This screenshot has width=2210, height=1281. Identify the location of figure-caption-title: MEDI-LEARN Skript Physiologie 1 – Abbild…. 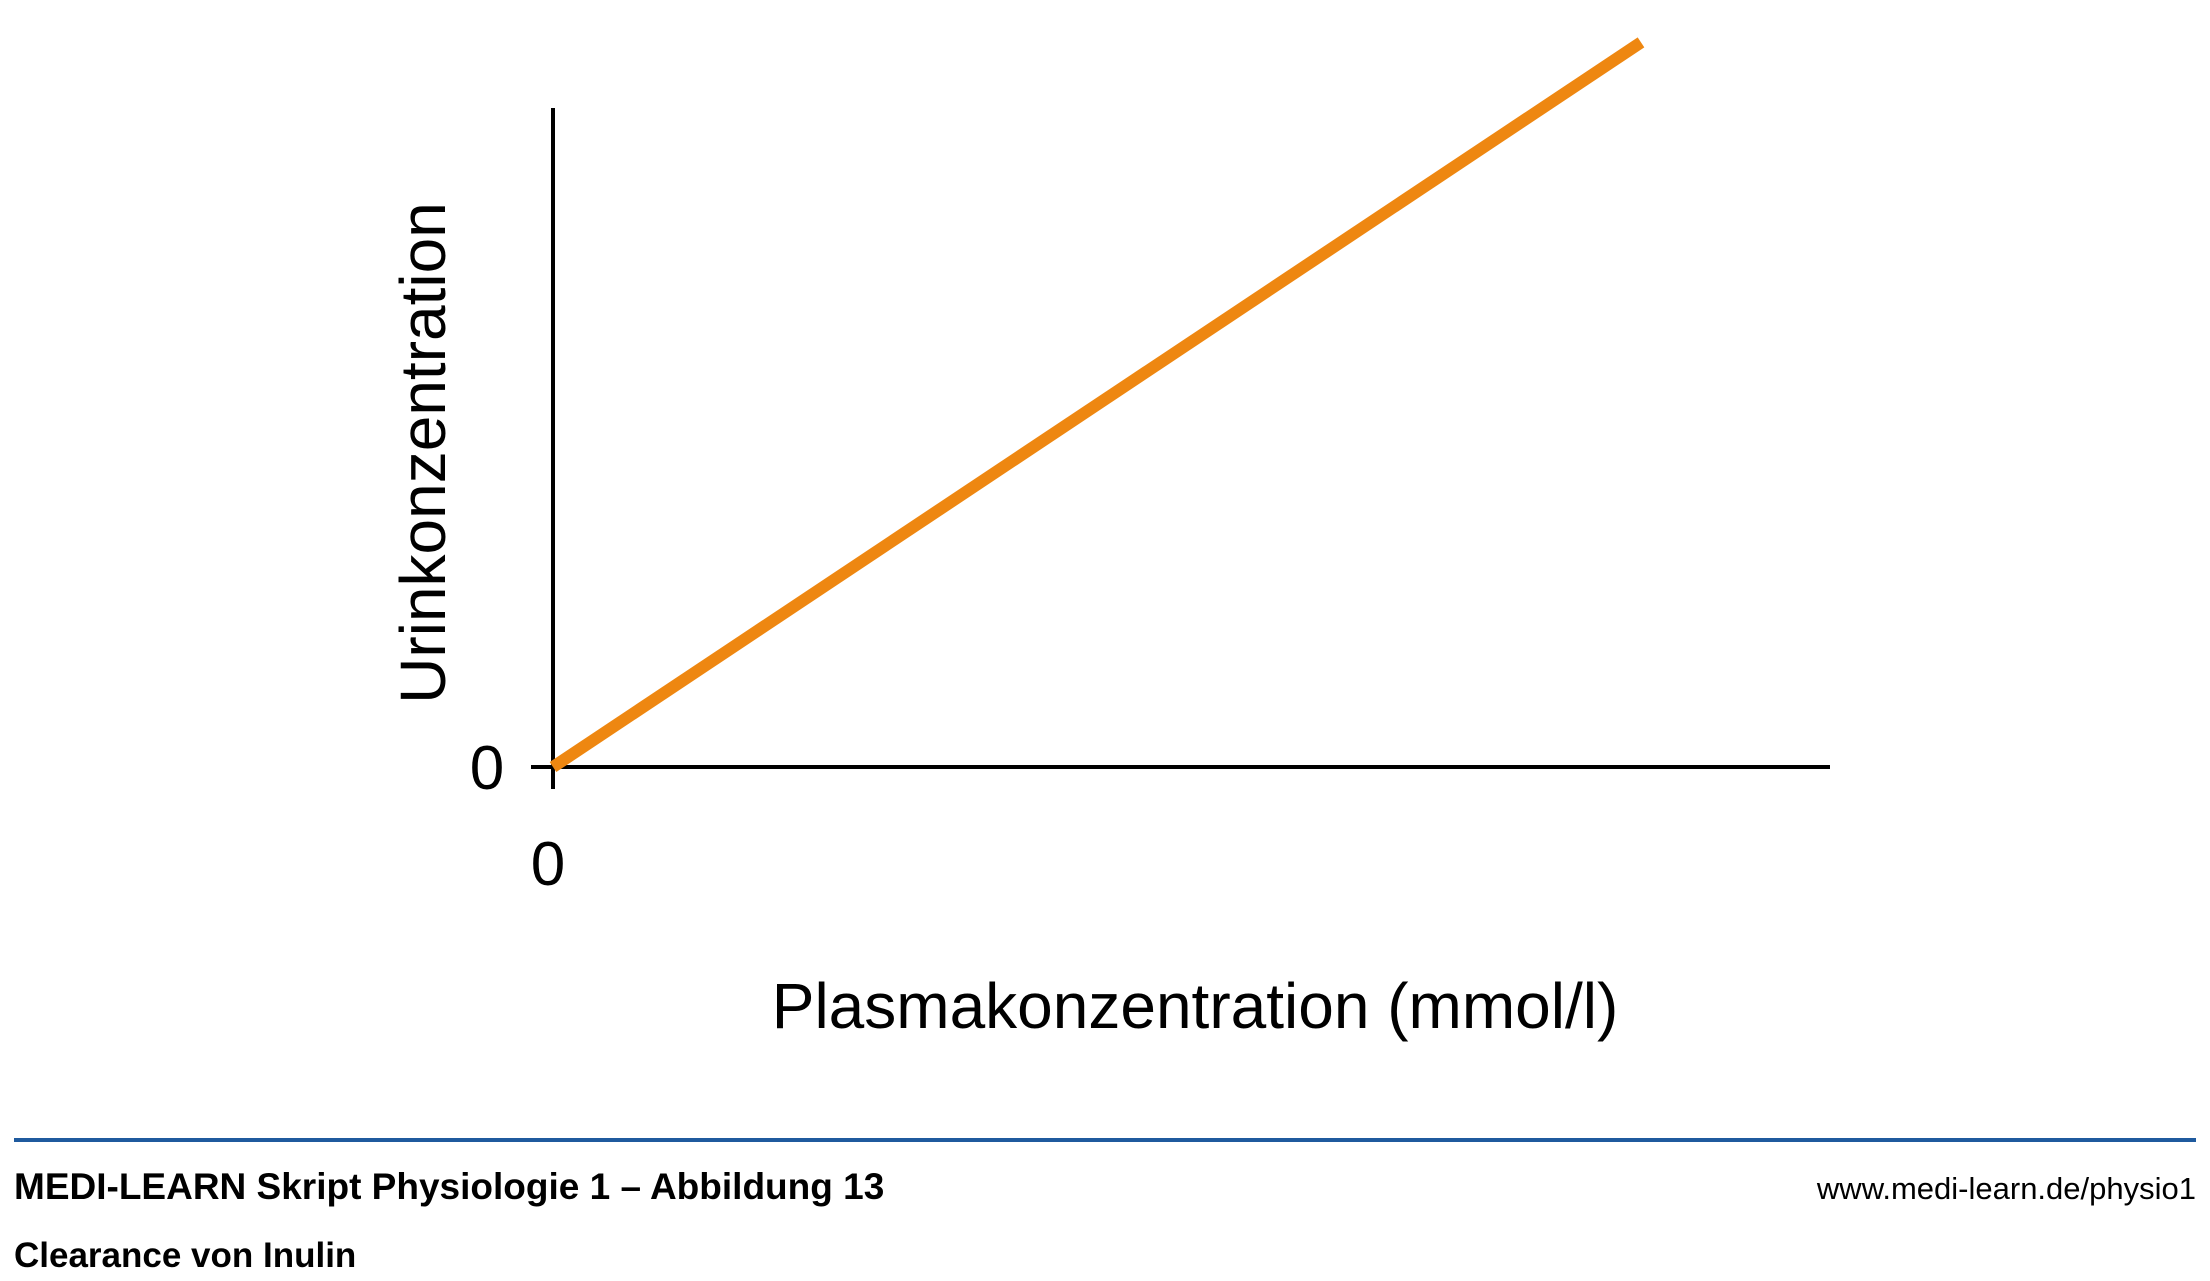
(449, 1186).